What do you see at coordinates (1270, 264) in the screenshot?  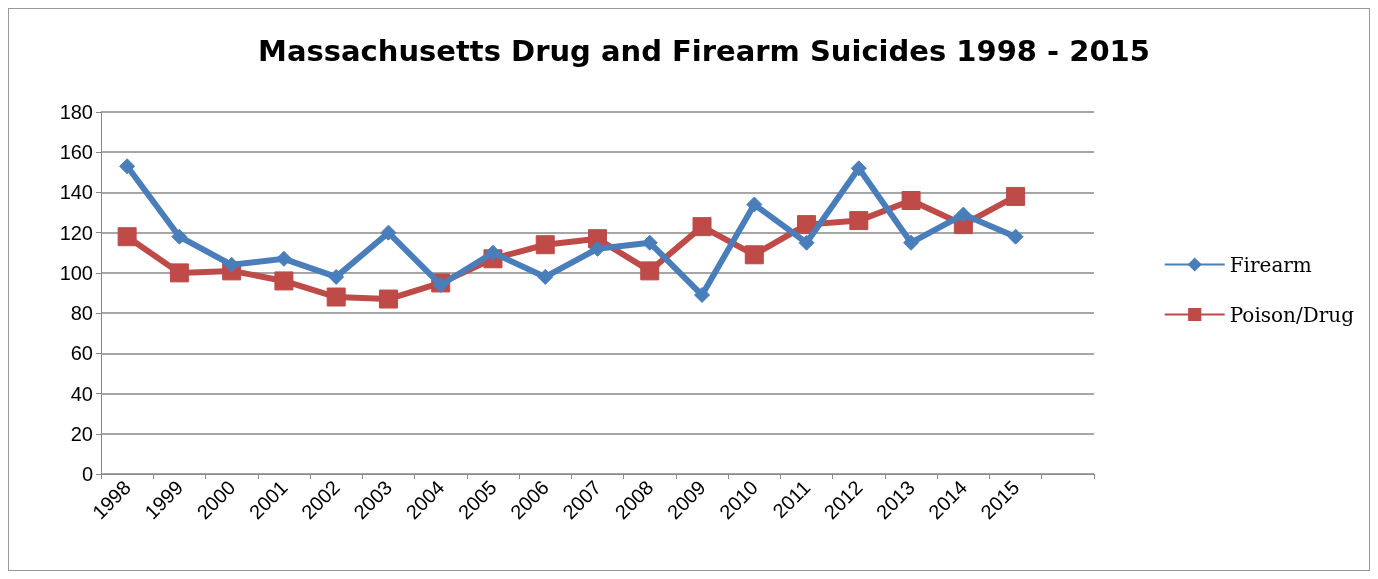 I see `legend-label: Firearm` at bounding box center [1270, 264].